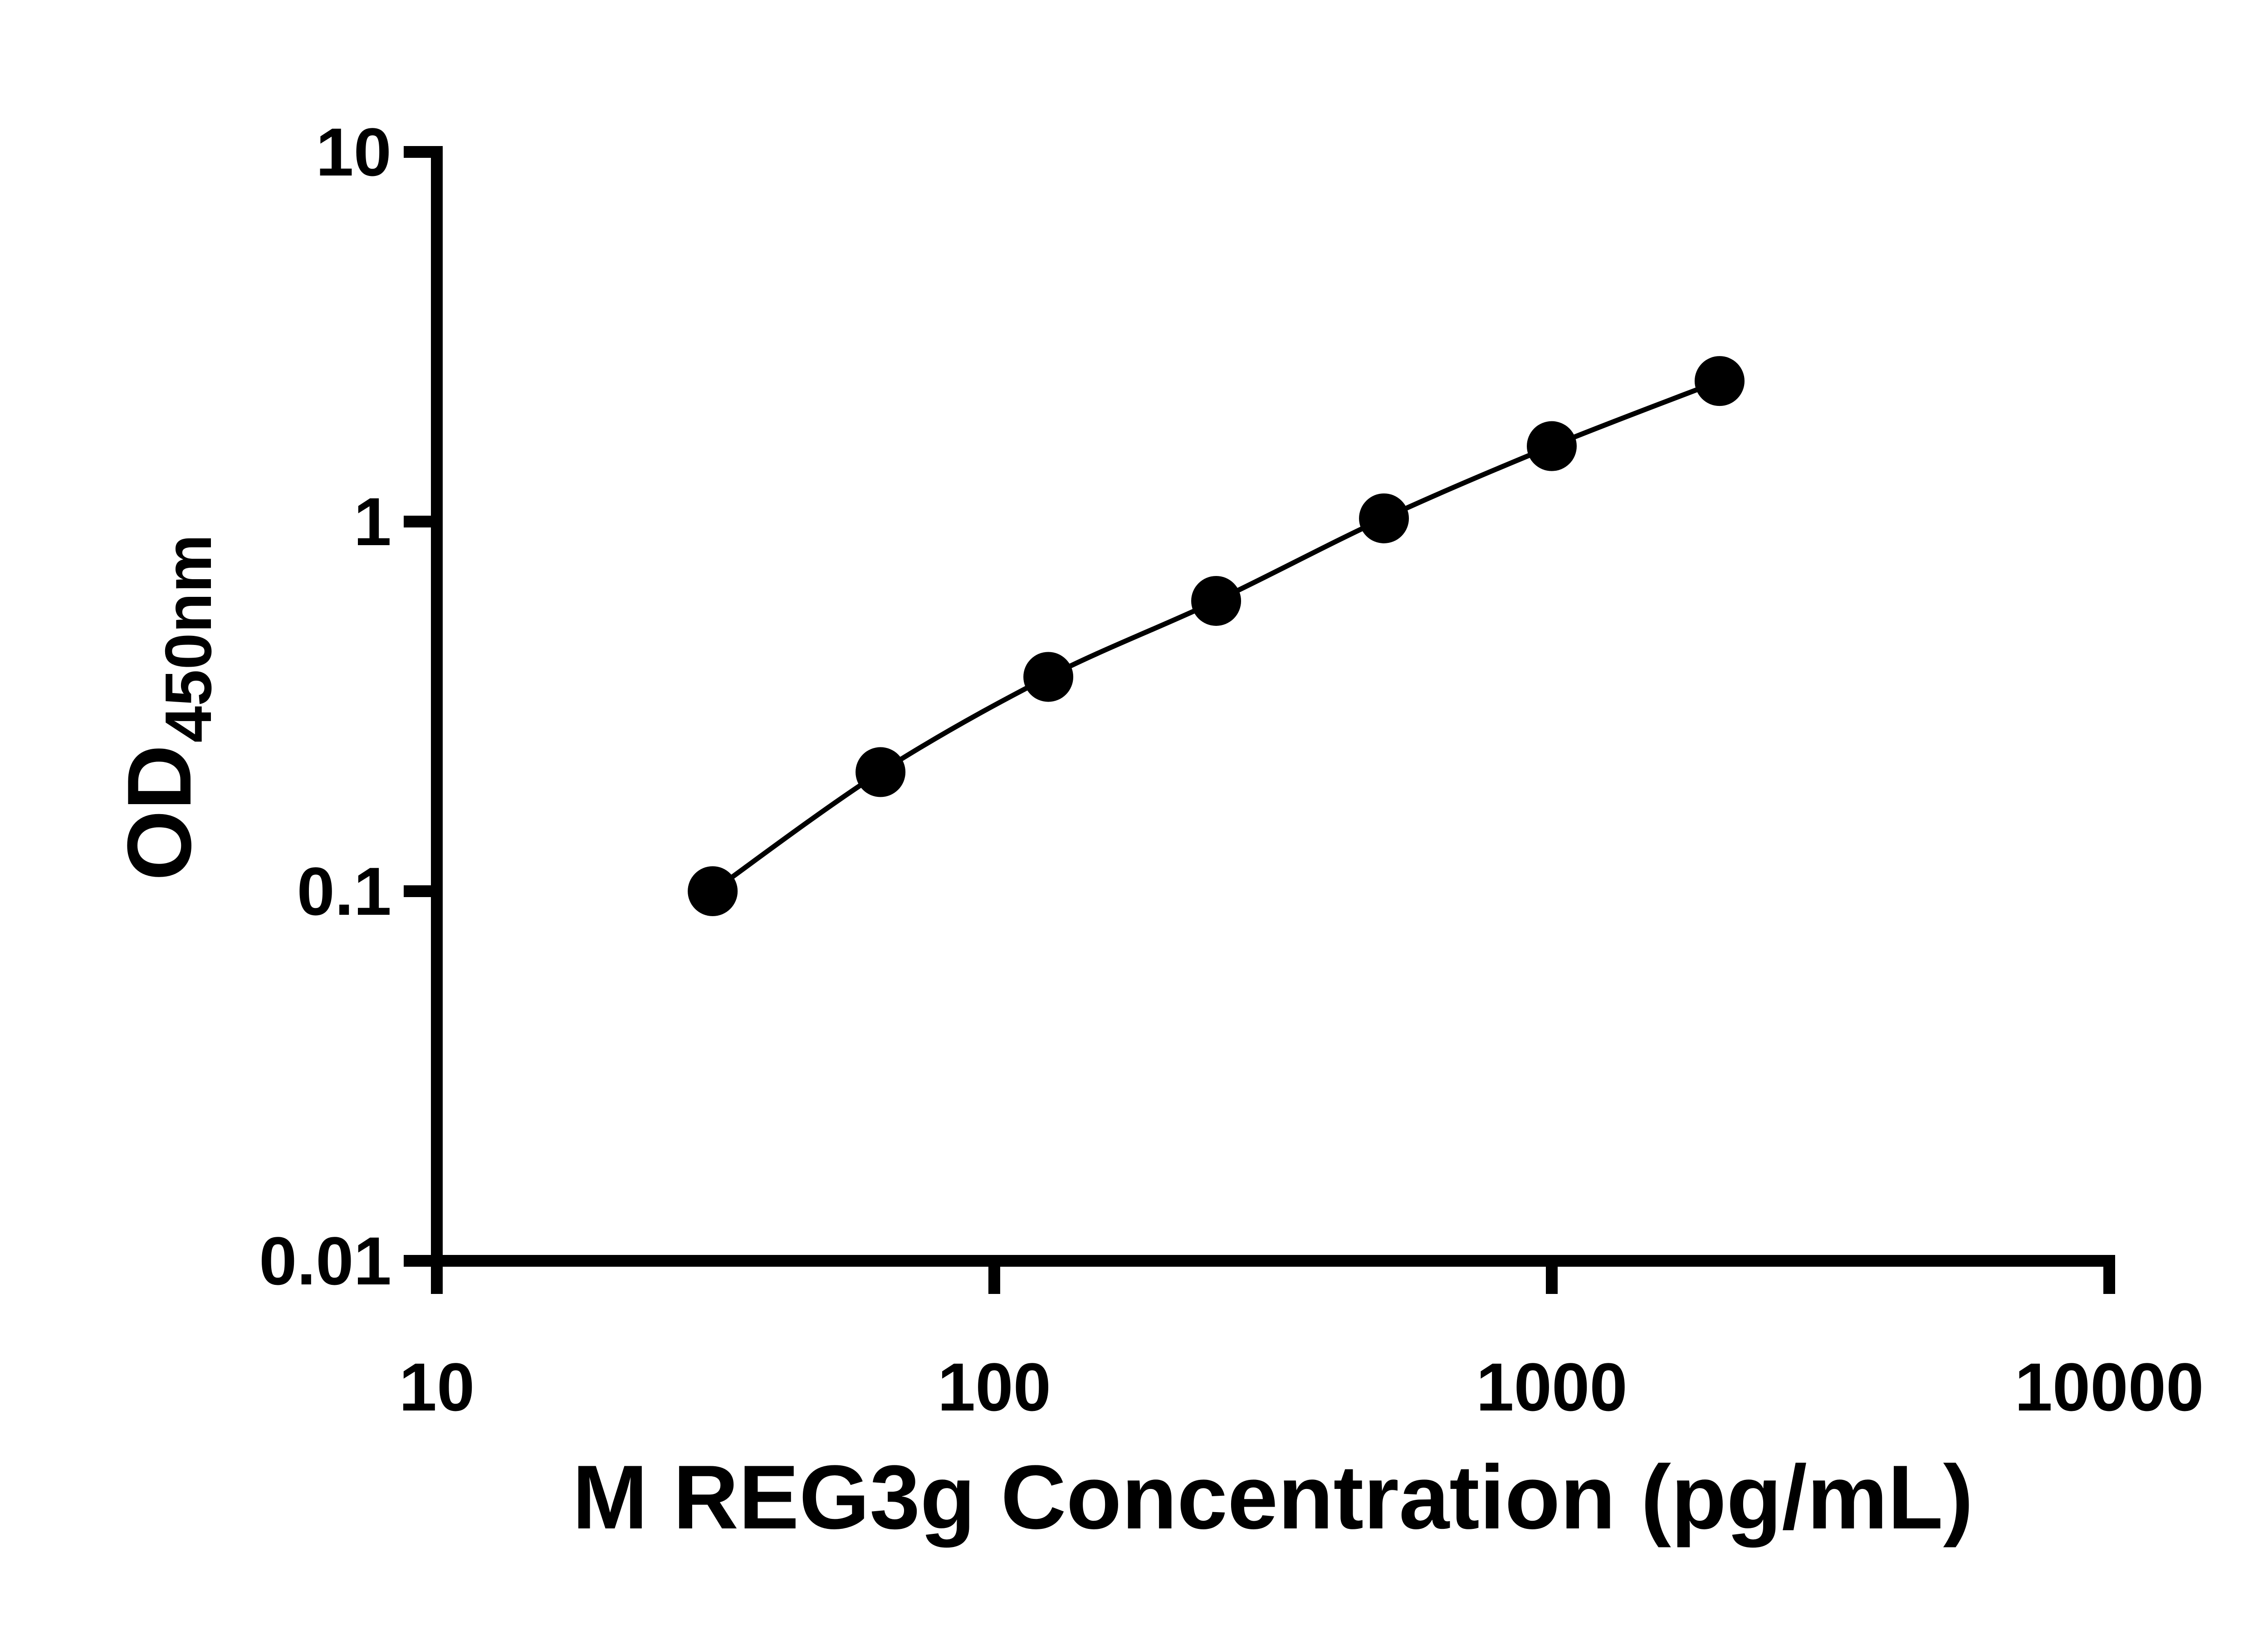  Describe the element at coordinates (160, 813) in the screenshot. I see `y-axis-title-main: OD` at that location.